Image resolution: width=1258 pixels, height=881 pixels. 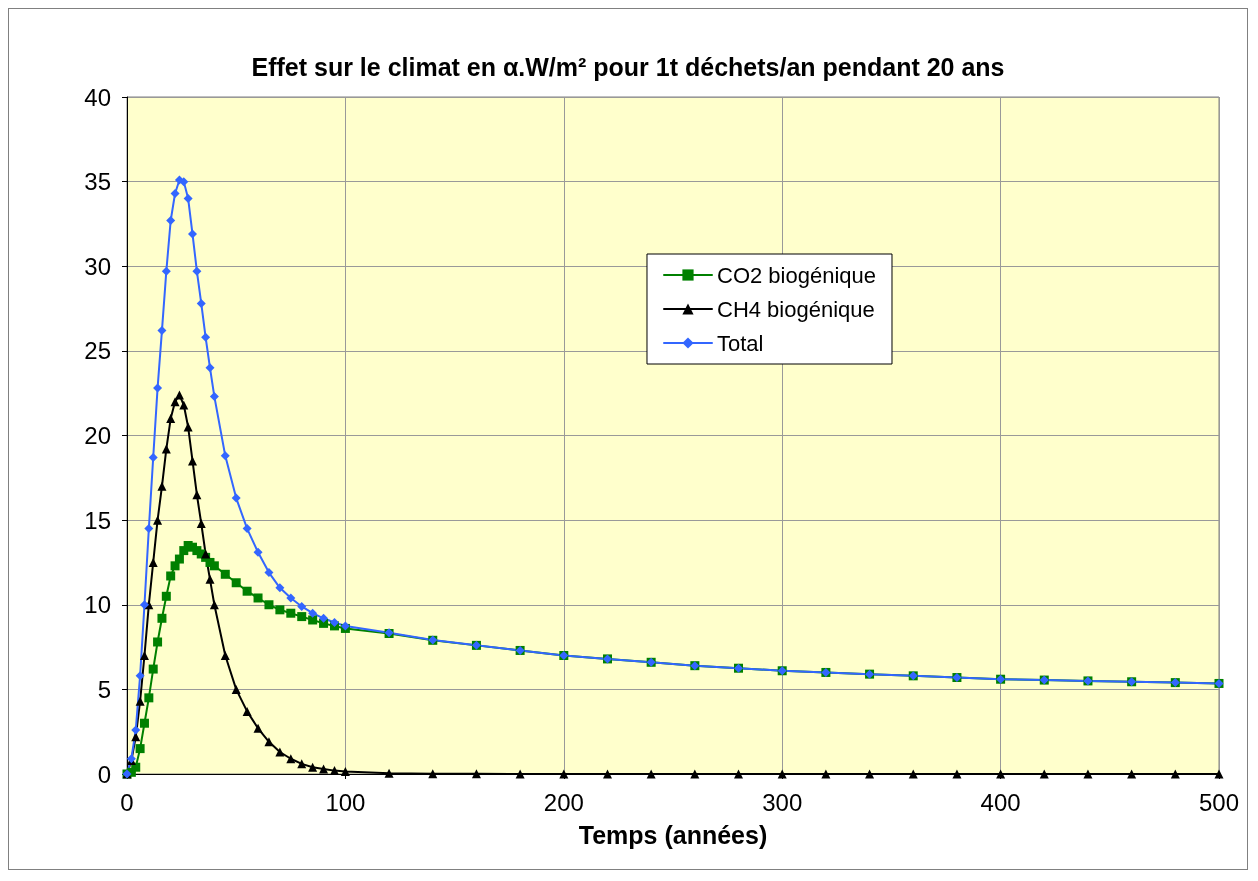 I want to click on legend-label: CH4 biogénique, so click(x=795, y=309).